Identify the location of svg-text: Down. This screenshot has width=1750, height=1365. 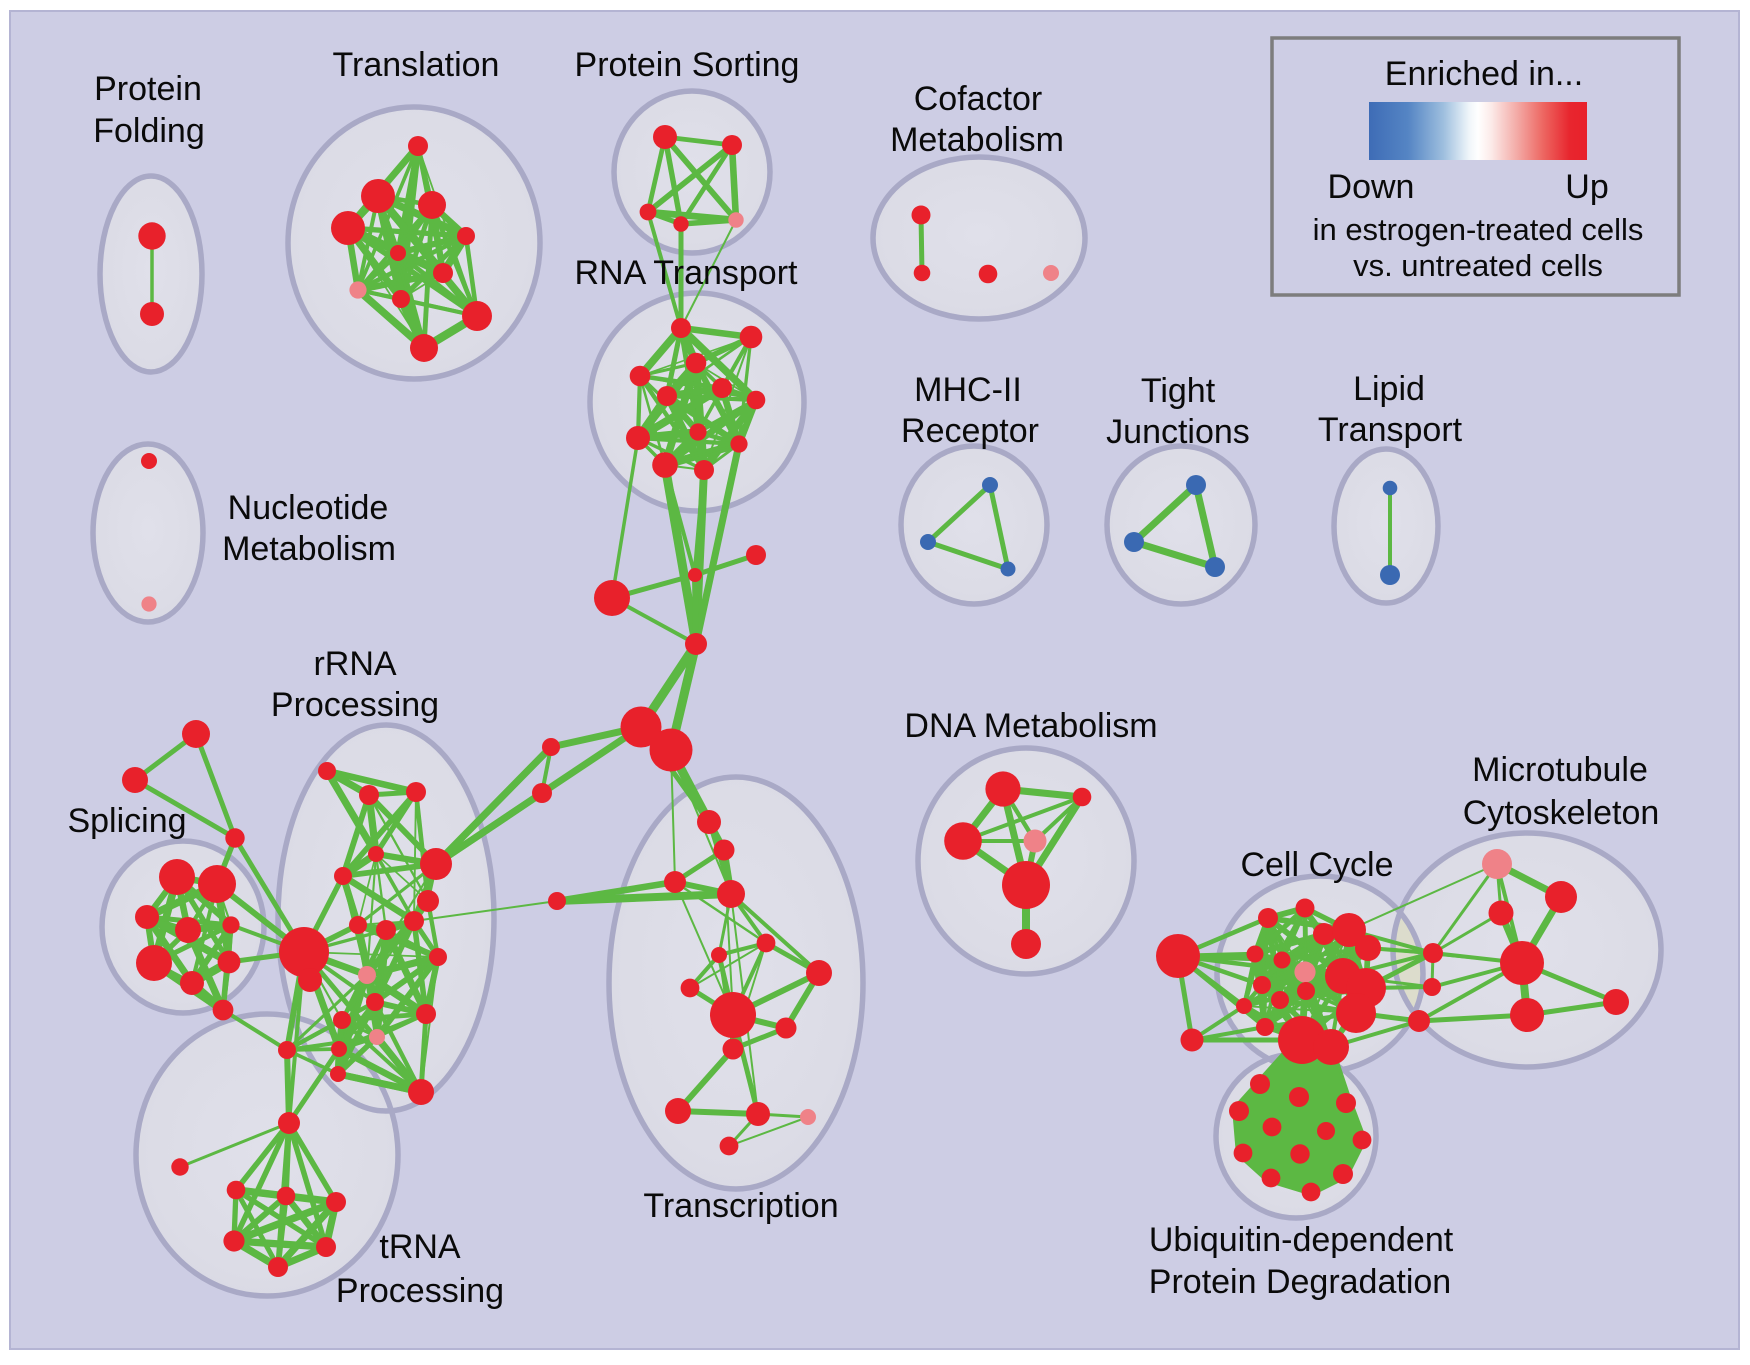
(1371, 187).